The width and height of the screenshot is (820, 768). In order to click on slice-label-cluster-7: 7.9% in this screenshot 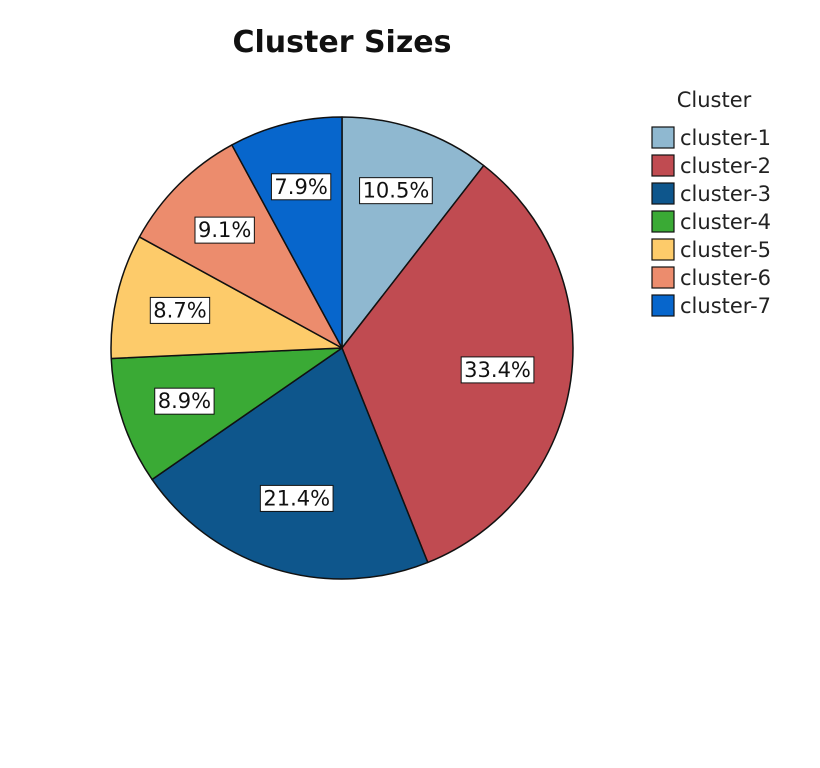, I will do `click(301, 187)`.